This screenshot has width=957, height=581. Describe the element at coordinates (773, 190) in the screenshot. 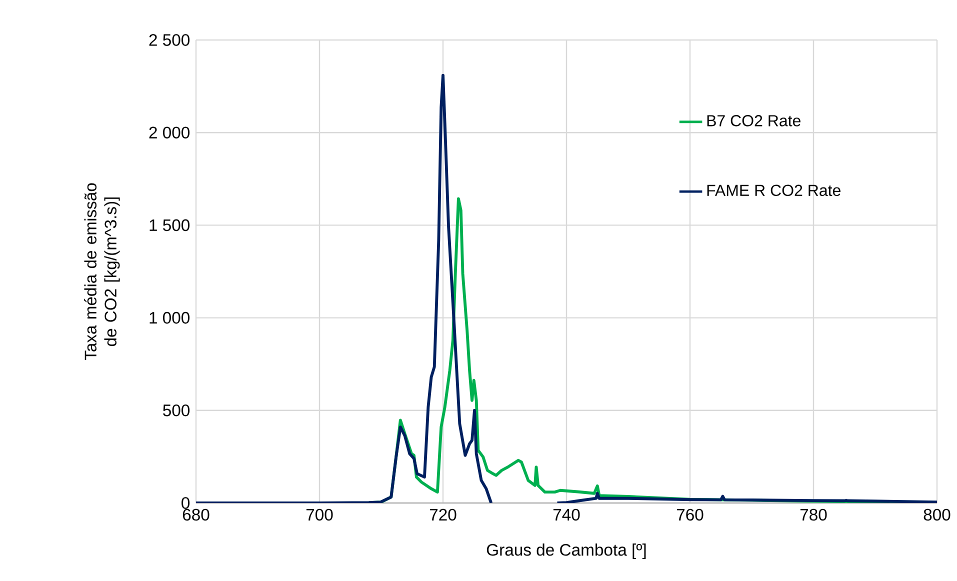

I see `legend-label: FAME R CO2 Rate` at that location.